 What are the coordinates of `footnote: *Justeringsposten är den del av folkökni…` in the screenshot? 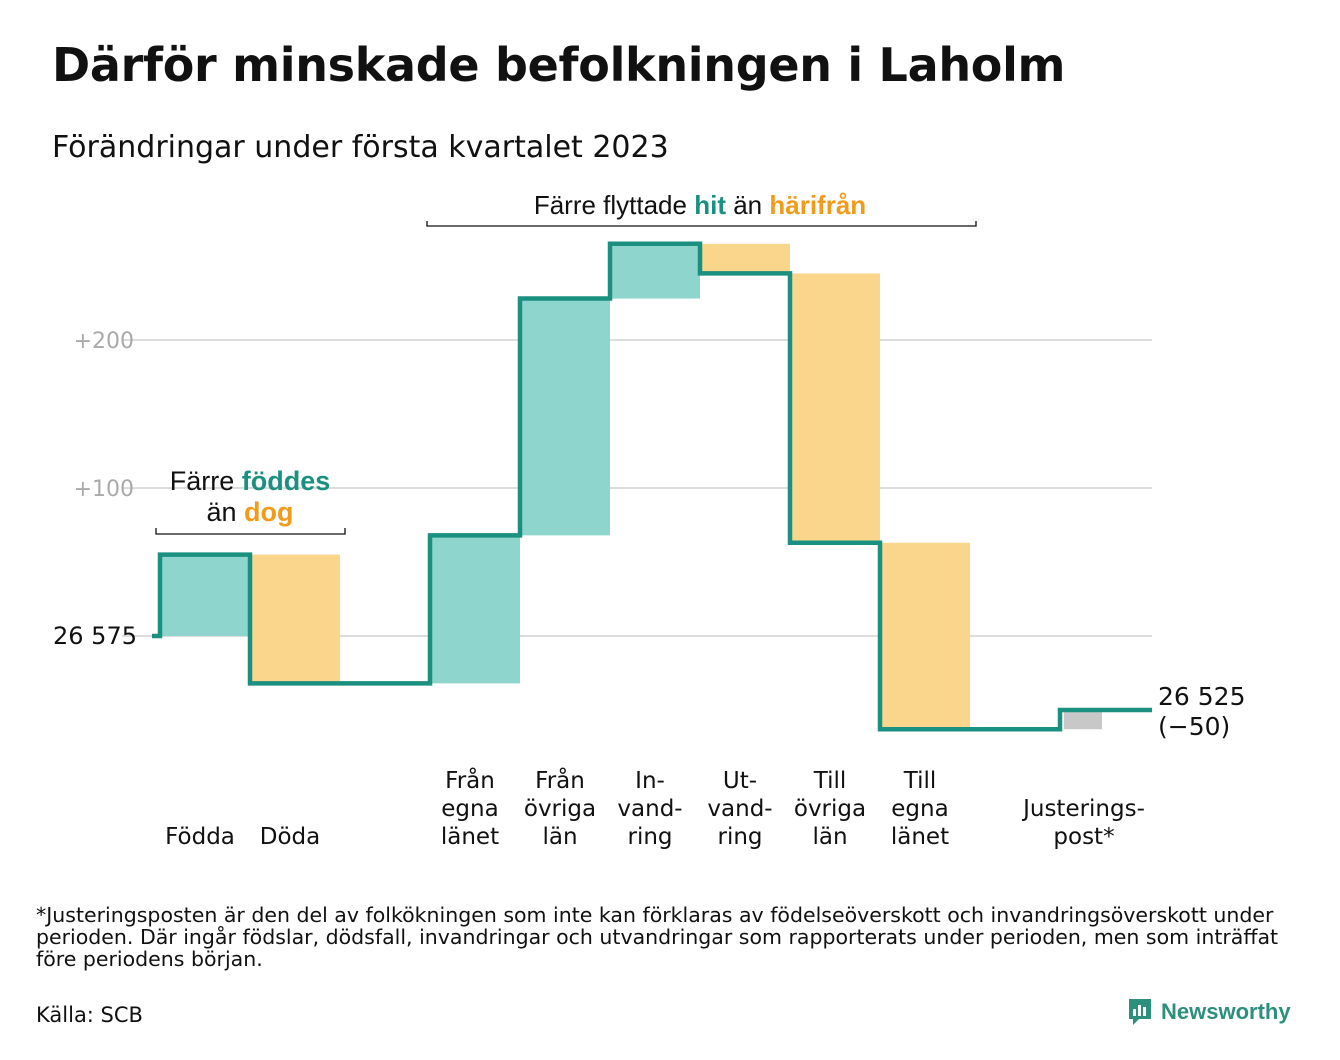 It's located at (657, 937).